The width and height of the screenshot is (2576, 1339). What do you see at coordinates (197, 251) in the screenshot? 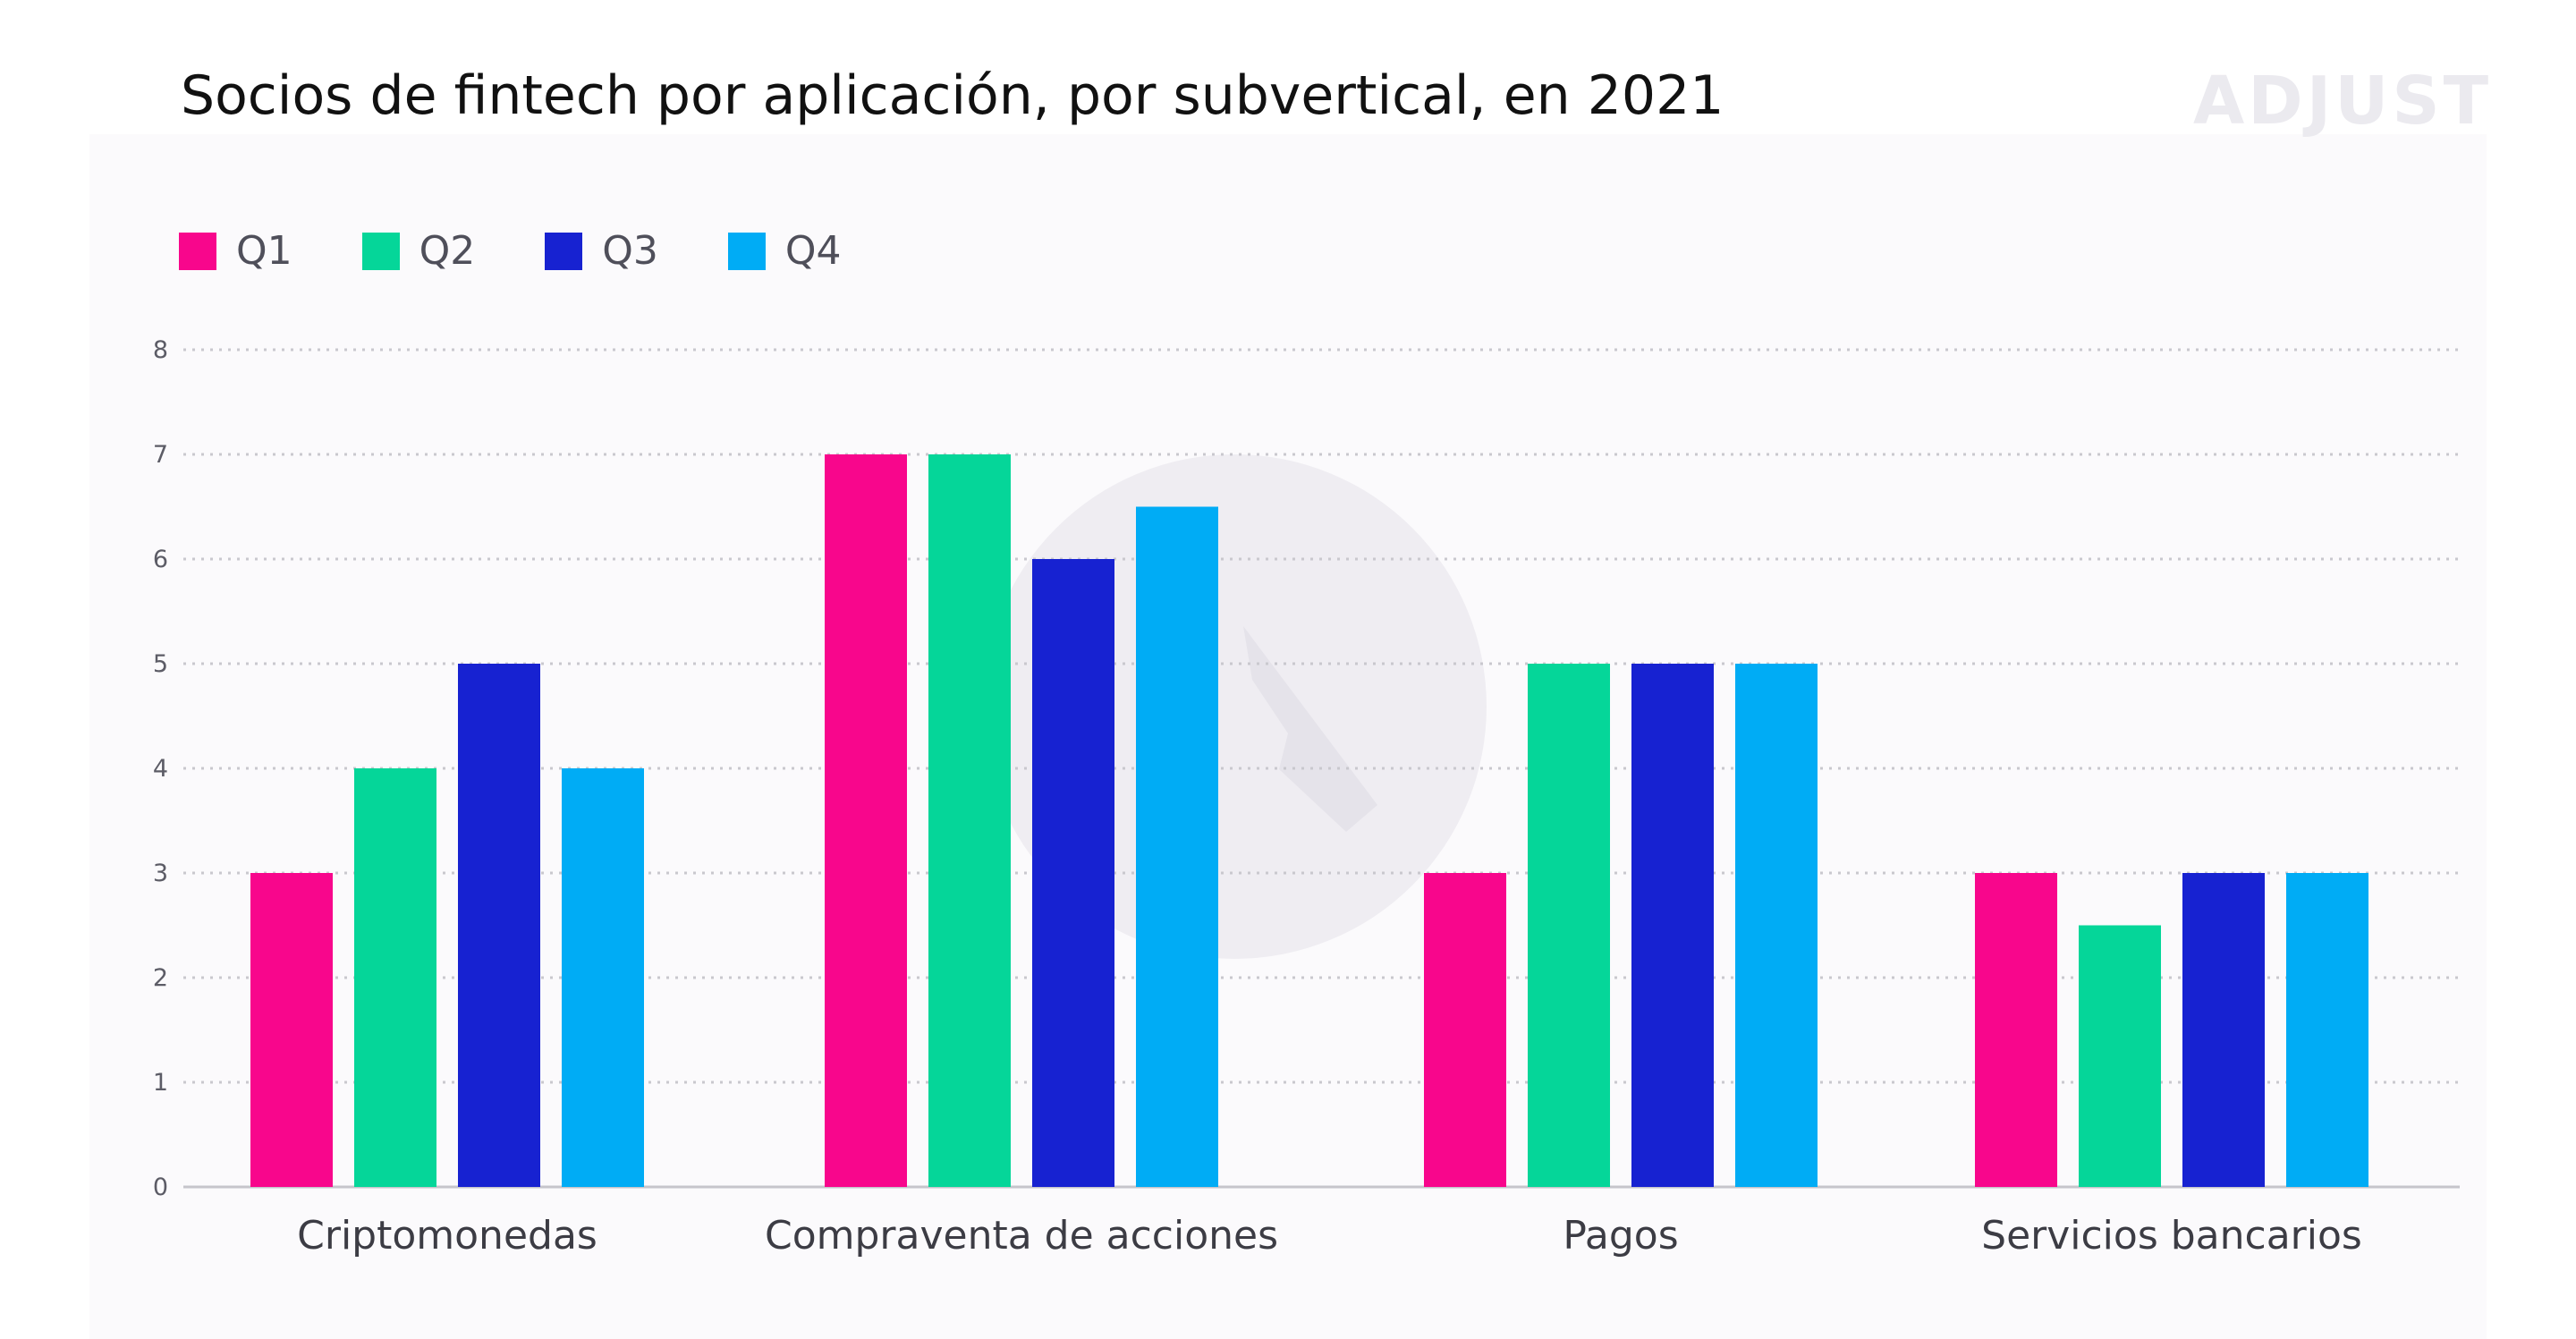
I see `legend-swatch-q1` at bounding box center [197, 251].